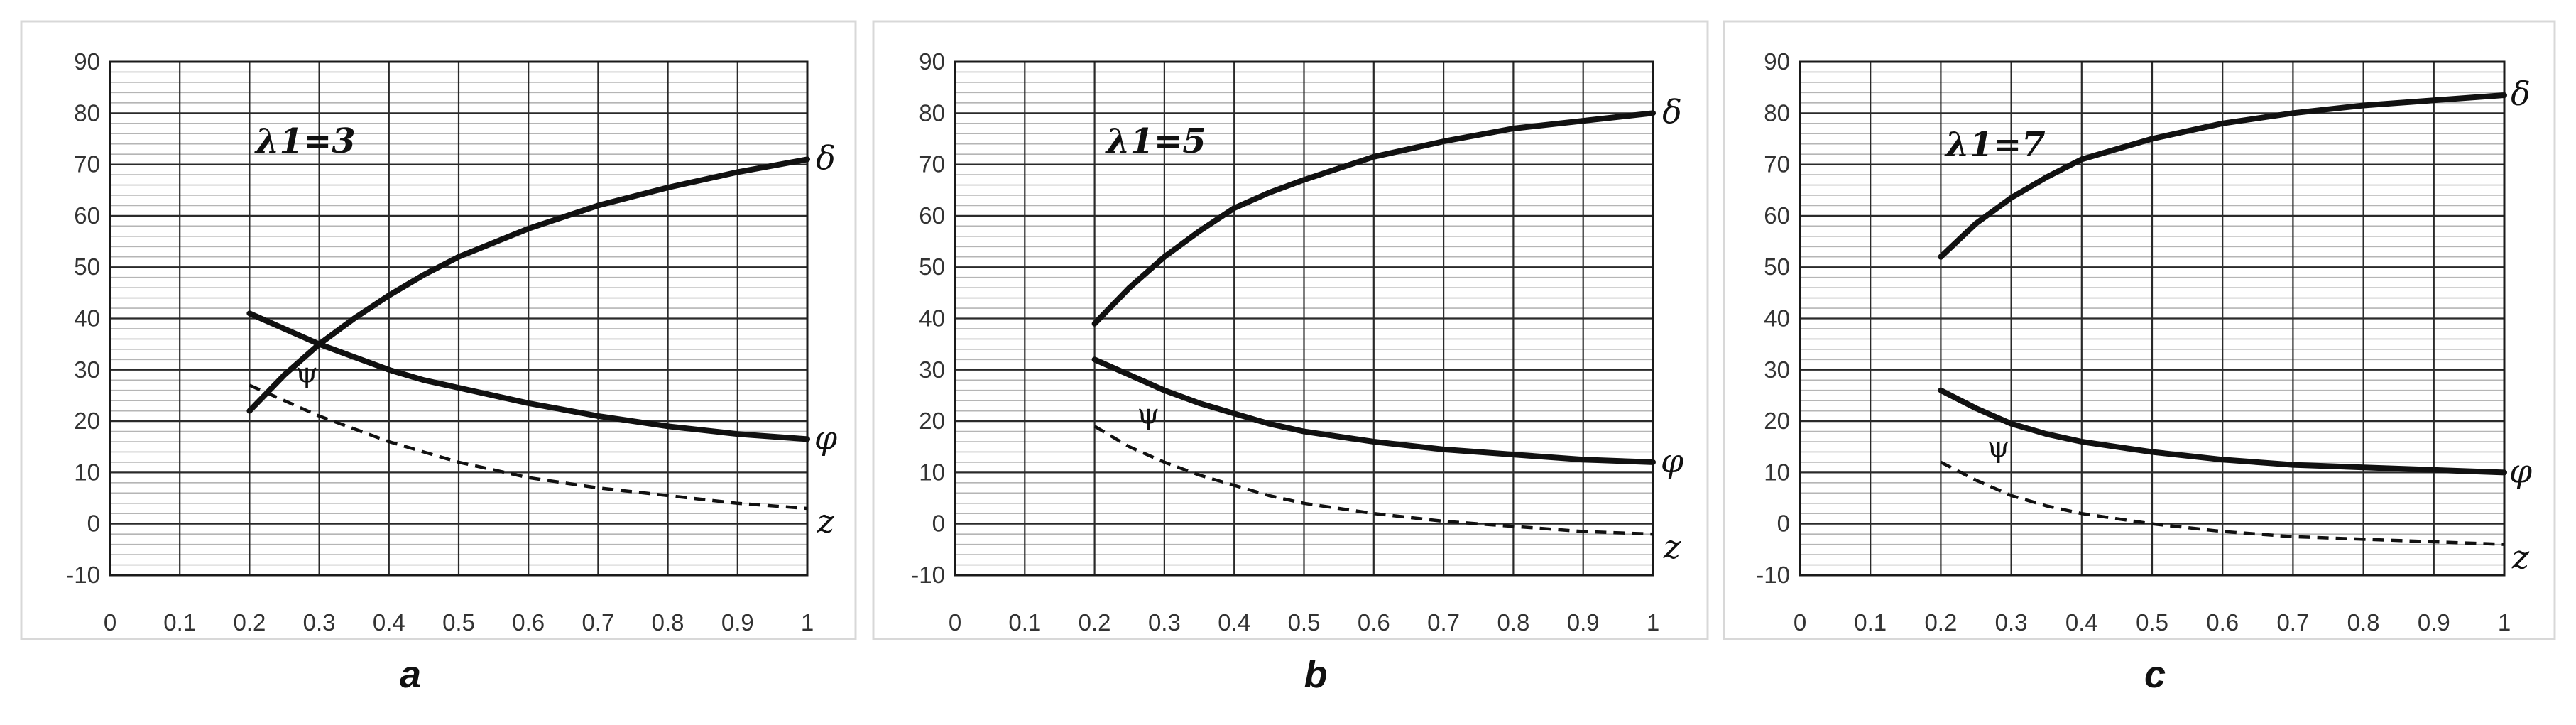 The width and height of the screenshot is (2576, 725). Describe the element at coordinates (2155, 674) in the screenshot. I see `panel-letter: c` at that location.